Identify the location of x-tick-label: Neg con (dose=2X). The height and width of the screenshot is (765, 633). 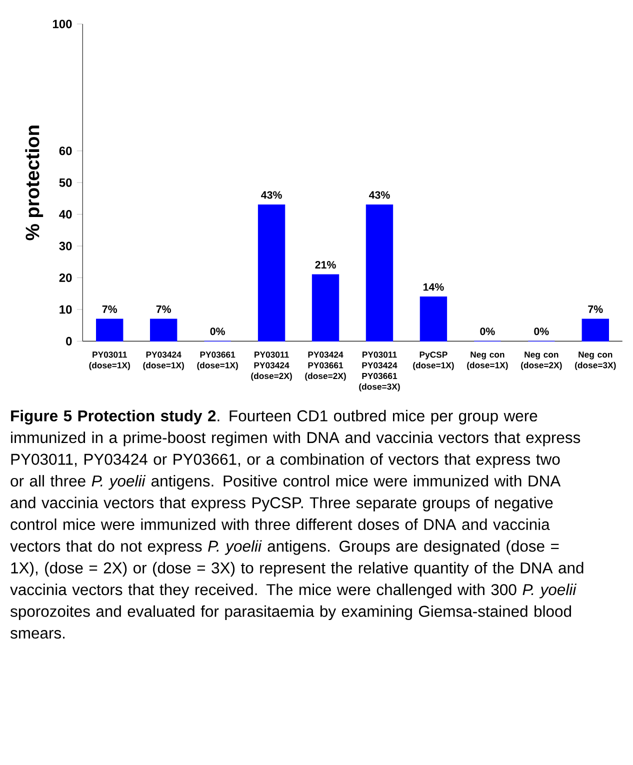
(541, 361).